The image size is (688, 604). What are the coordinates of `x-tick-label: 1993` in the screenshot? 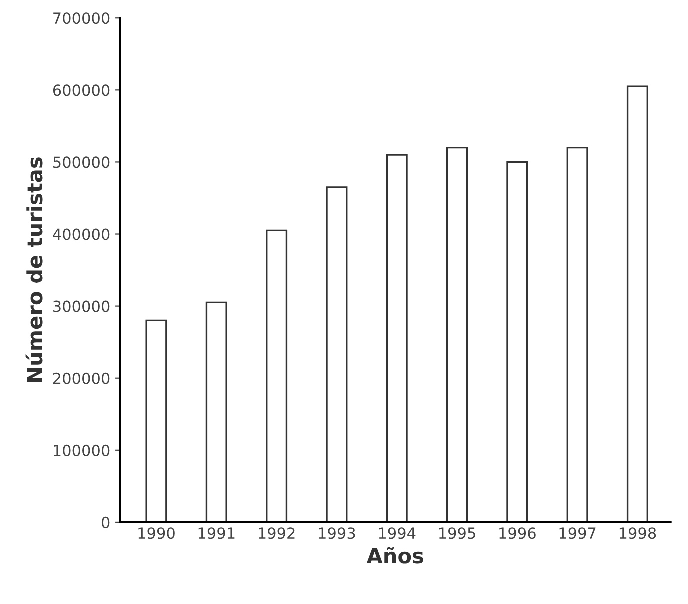 It's located at (337, 534).